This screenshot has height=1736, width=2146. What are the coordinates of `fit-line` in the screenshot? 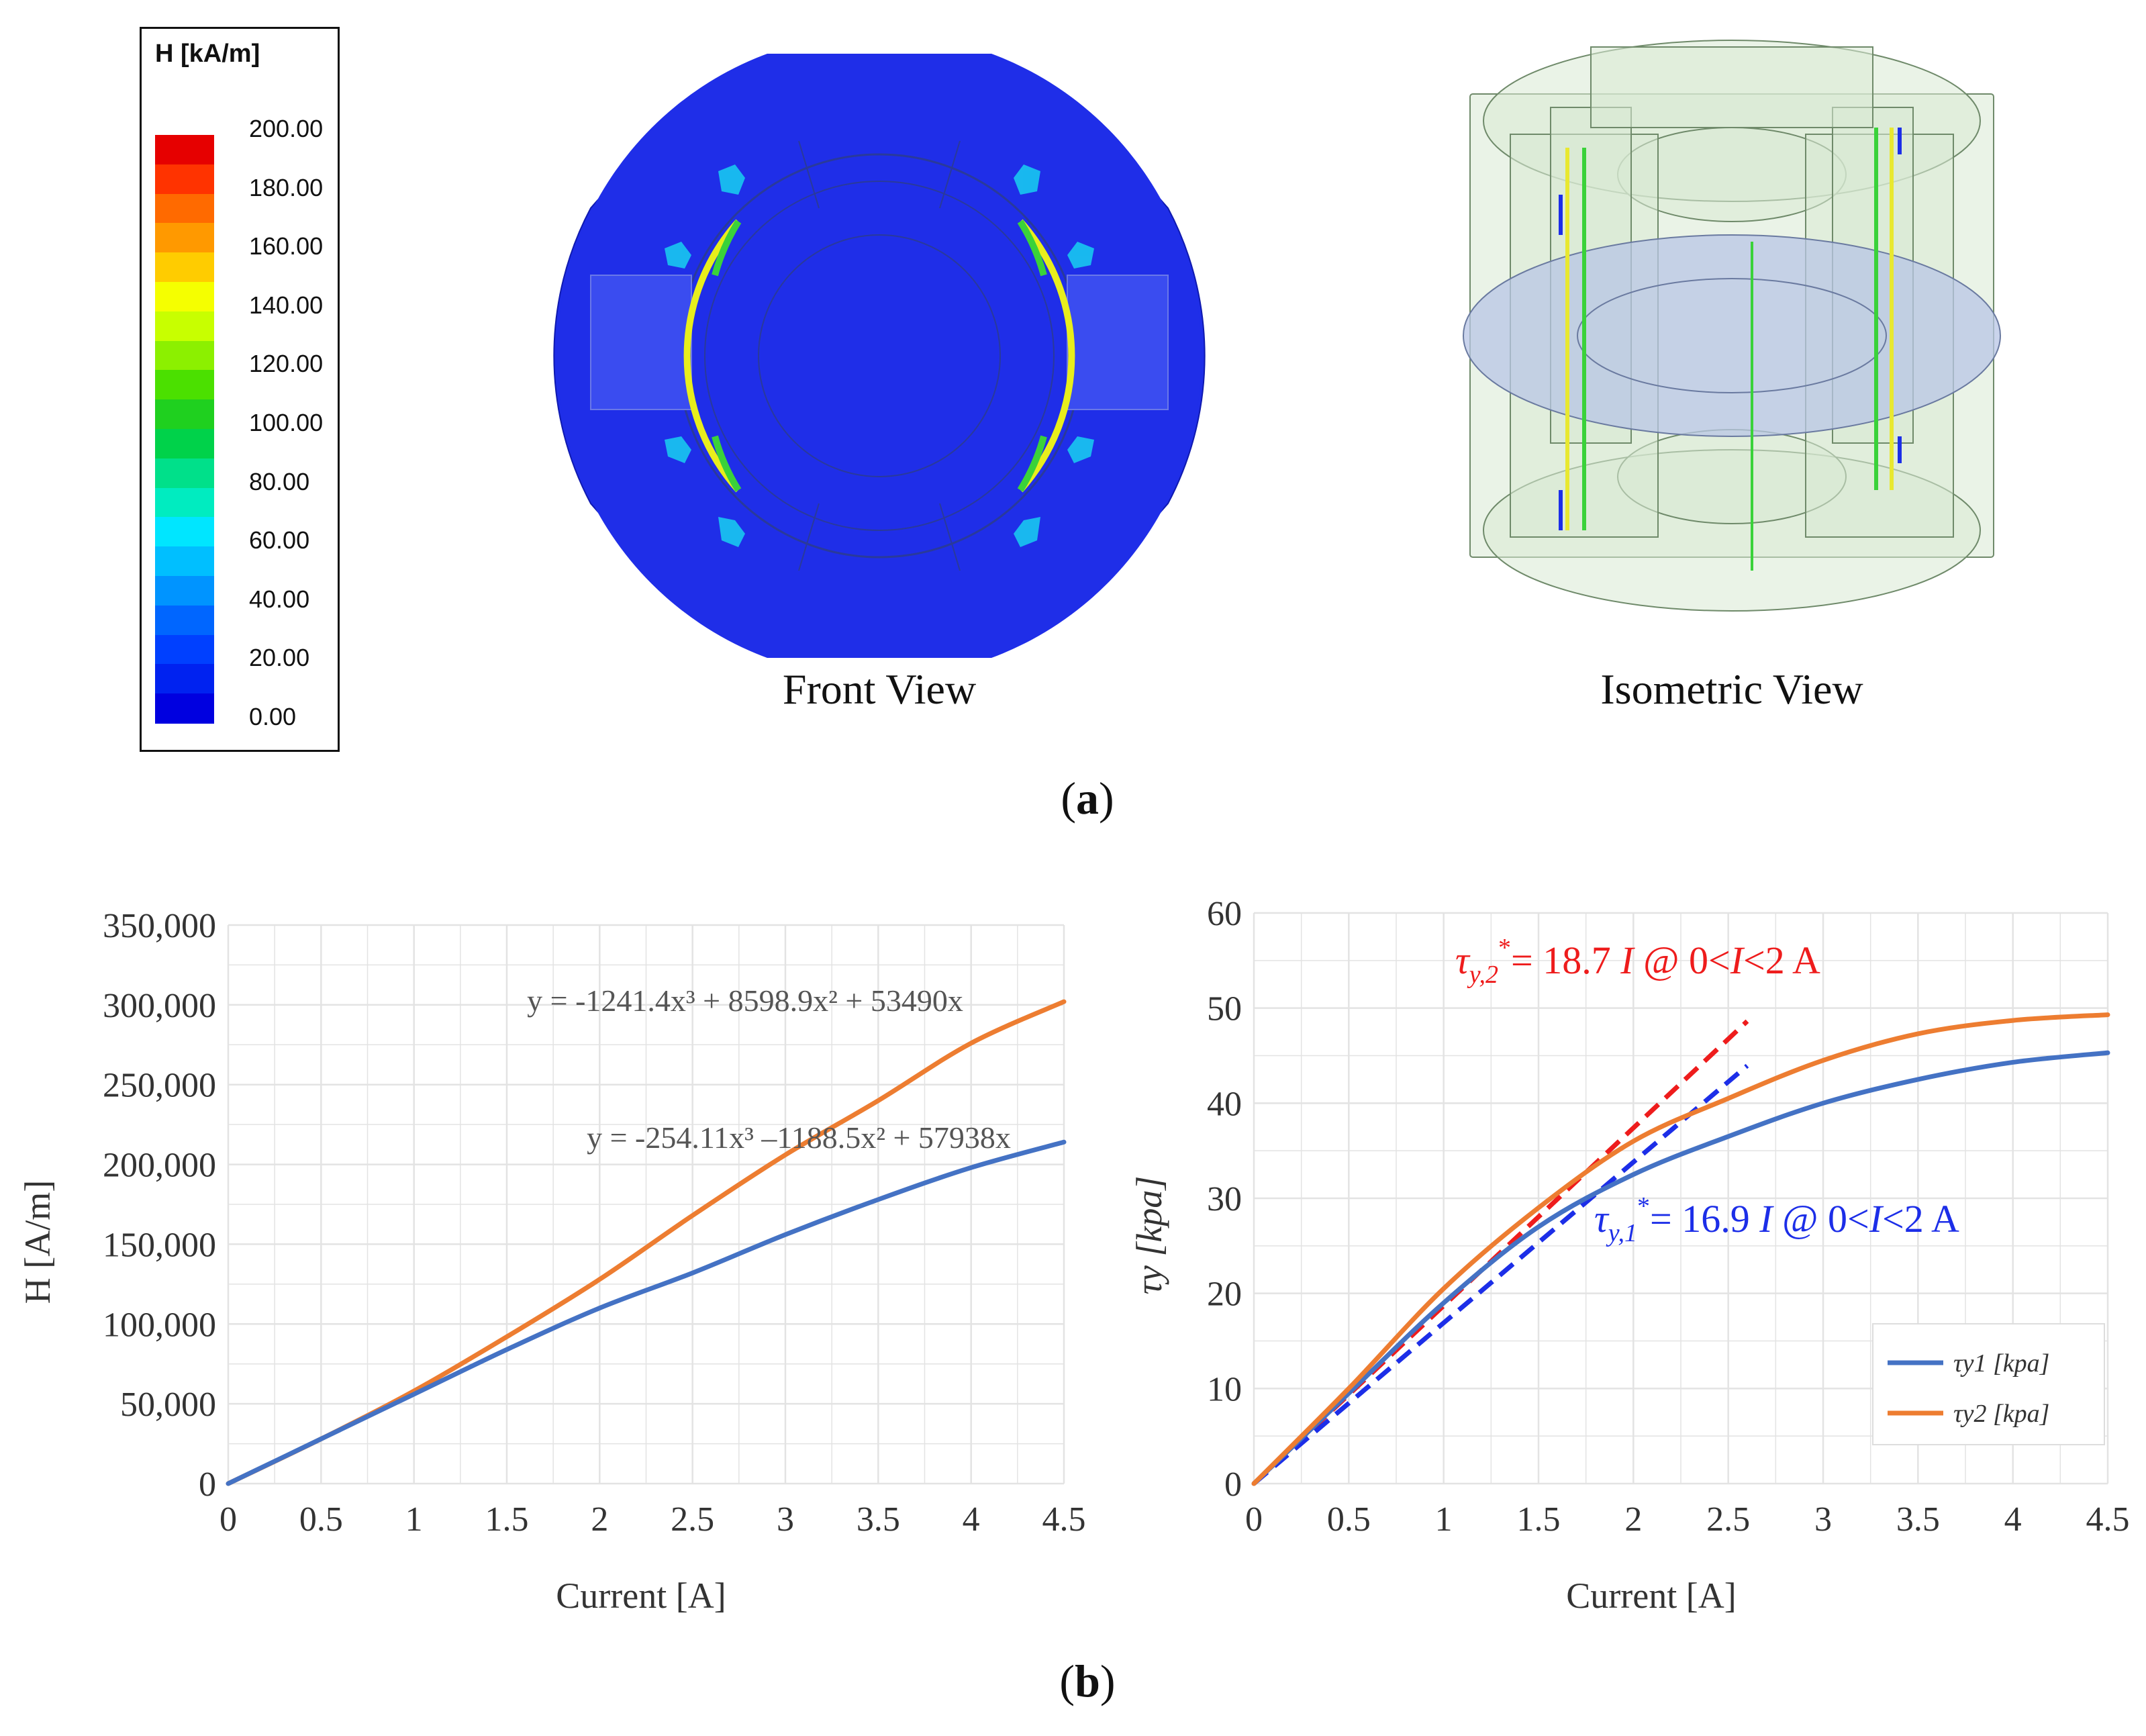 It's located at (1500, 1274).